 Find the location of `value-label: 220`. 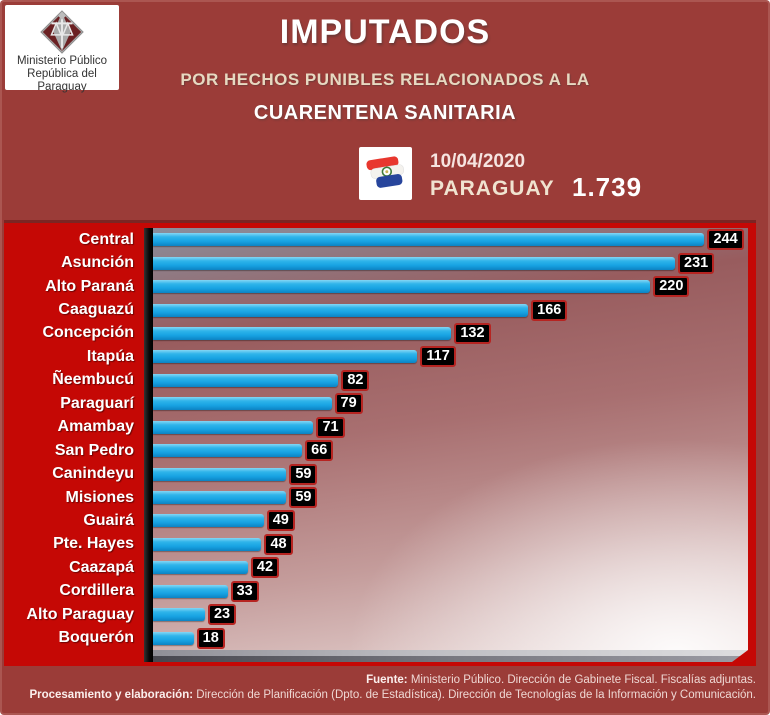

value-label: 220 is located at coordinates (671, 287).